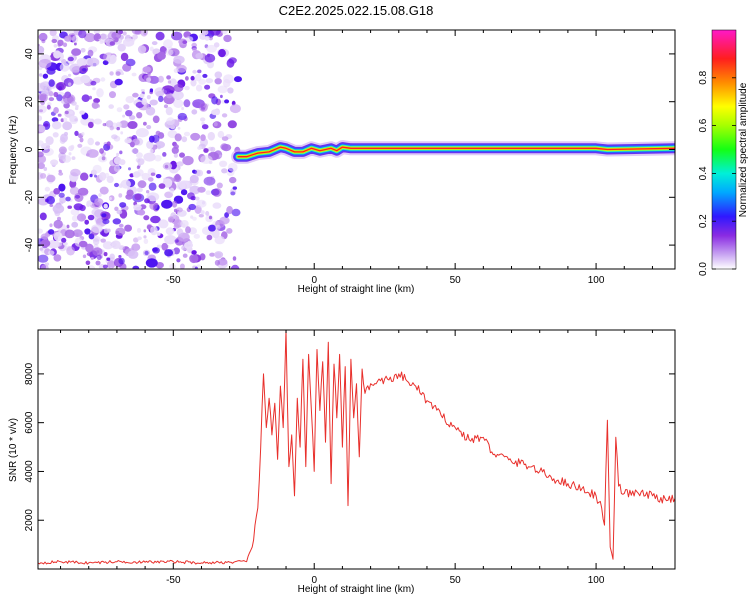 This screenshot has width=750, height=600. I want to click on snr-x-tick-label: 50, so click(456, 580).